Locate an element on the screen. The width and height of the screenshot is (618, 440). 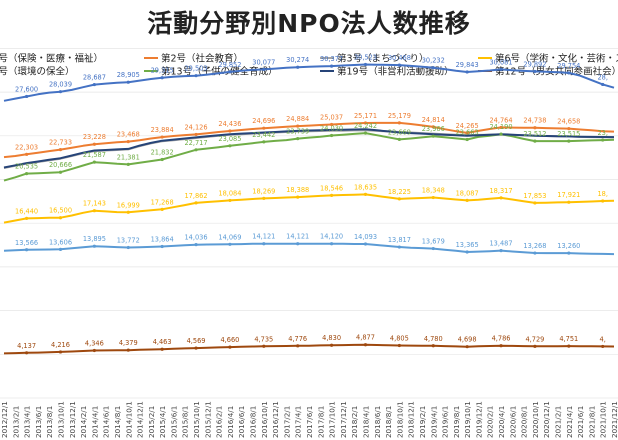
x-tick-label: 2018/12/1 is located at coordinates (411, 419).